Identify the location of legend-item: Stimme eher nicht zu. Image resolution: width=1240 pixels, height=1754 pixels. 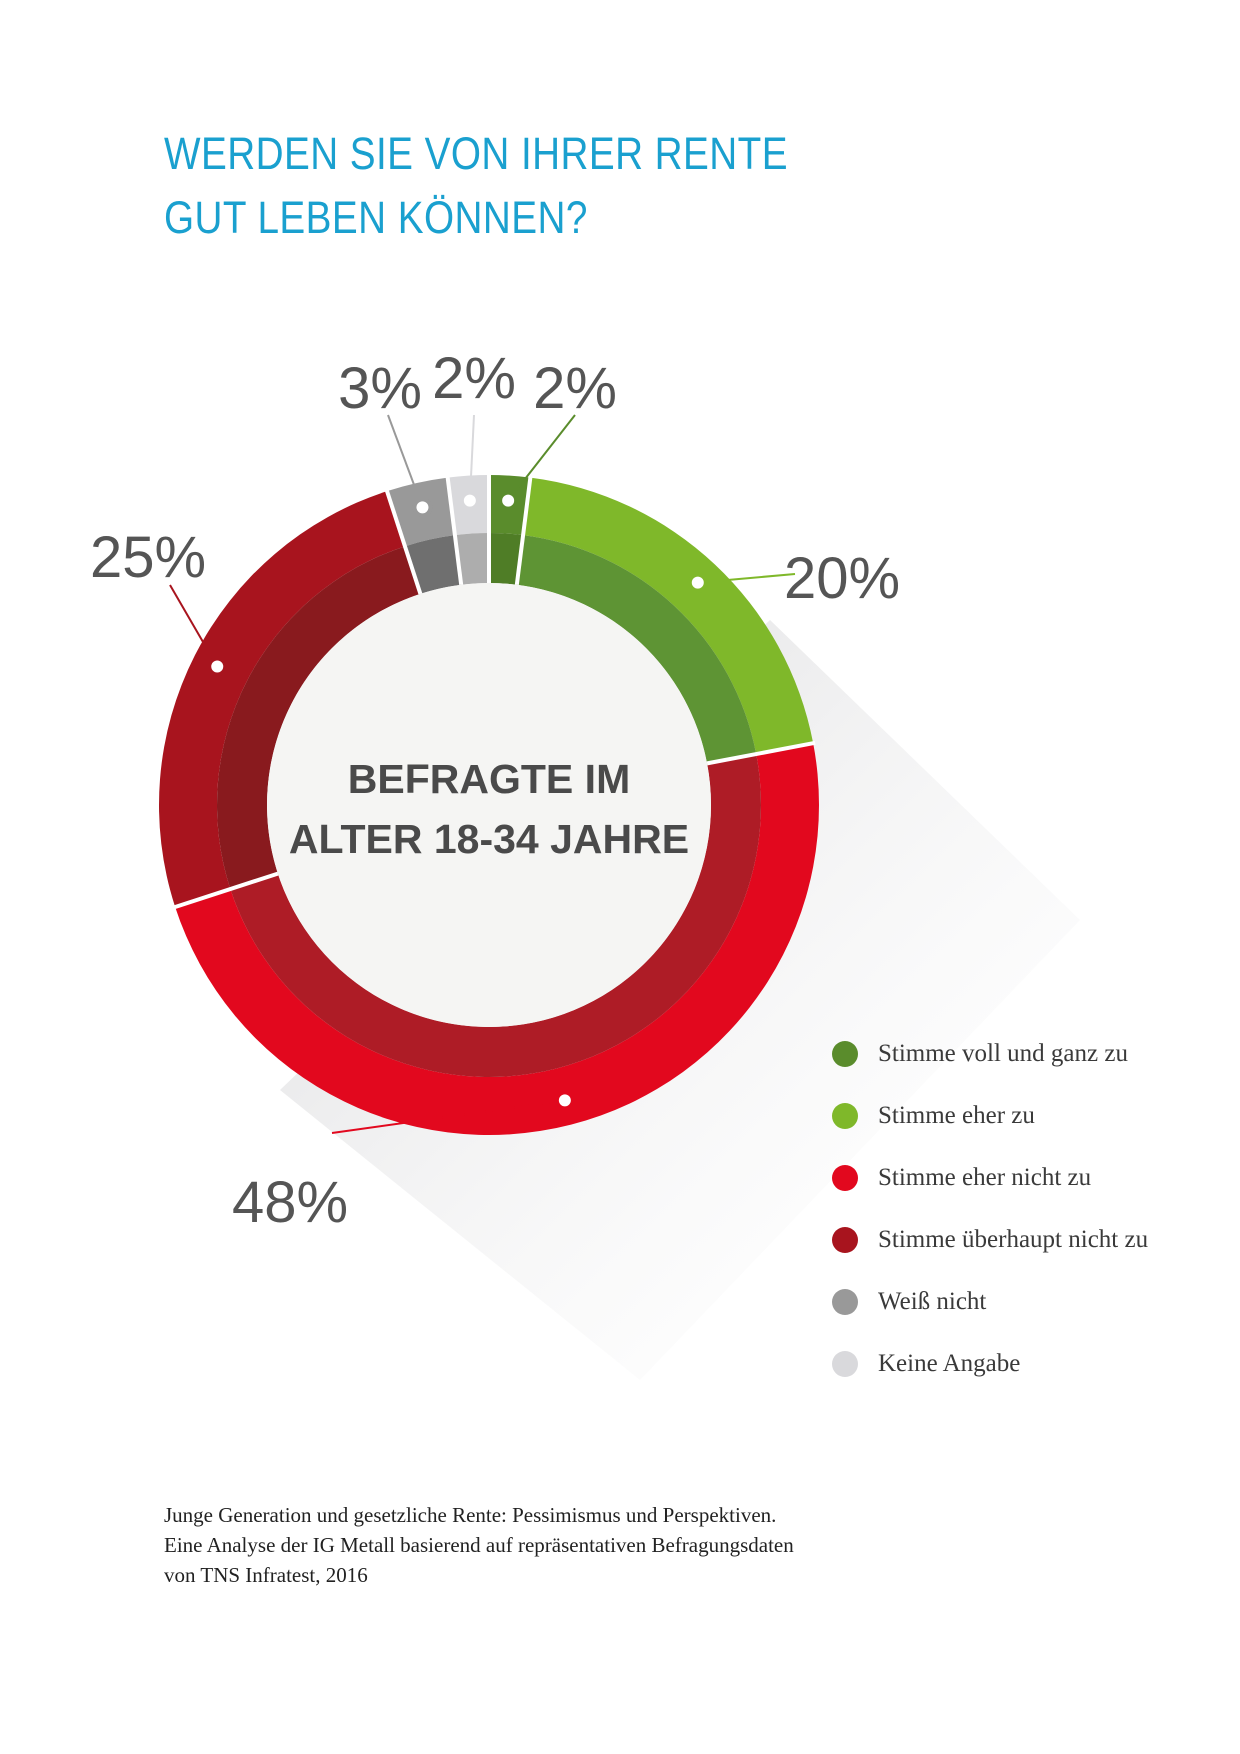
(990, 1178).